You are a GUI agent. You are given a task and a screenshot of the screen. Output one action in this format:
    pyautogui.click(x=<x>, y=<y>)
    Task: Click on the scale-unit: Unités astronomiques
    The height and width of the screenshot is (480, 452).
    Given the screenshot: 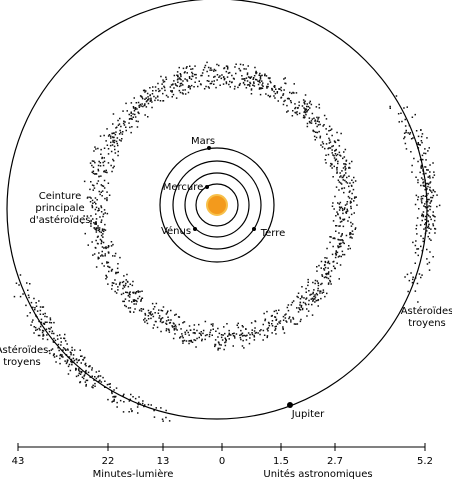 What is the action you would take?
    pyautogui.click(x=317, y=474)
    